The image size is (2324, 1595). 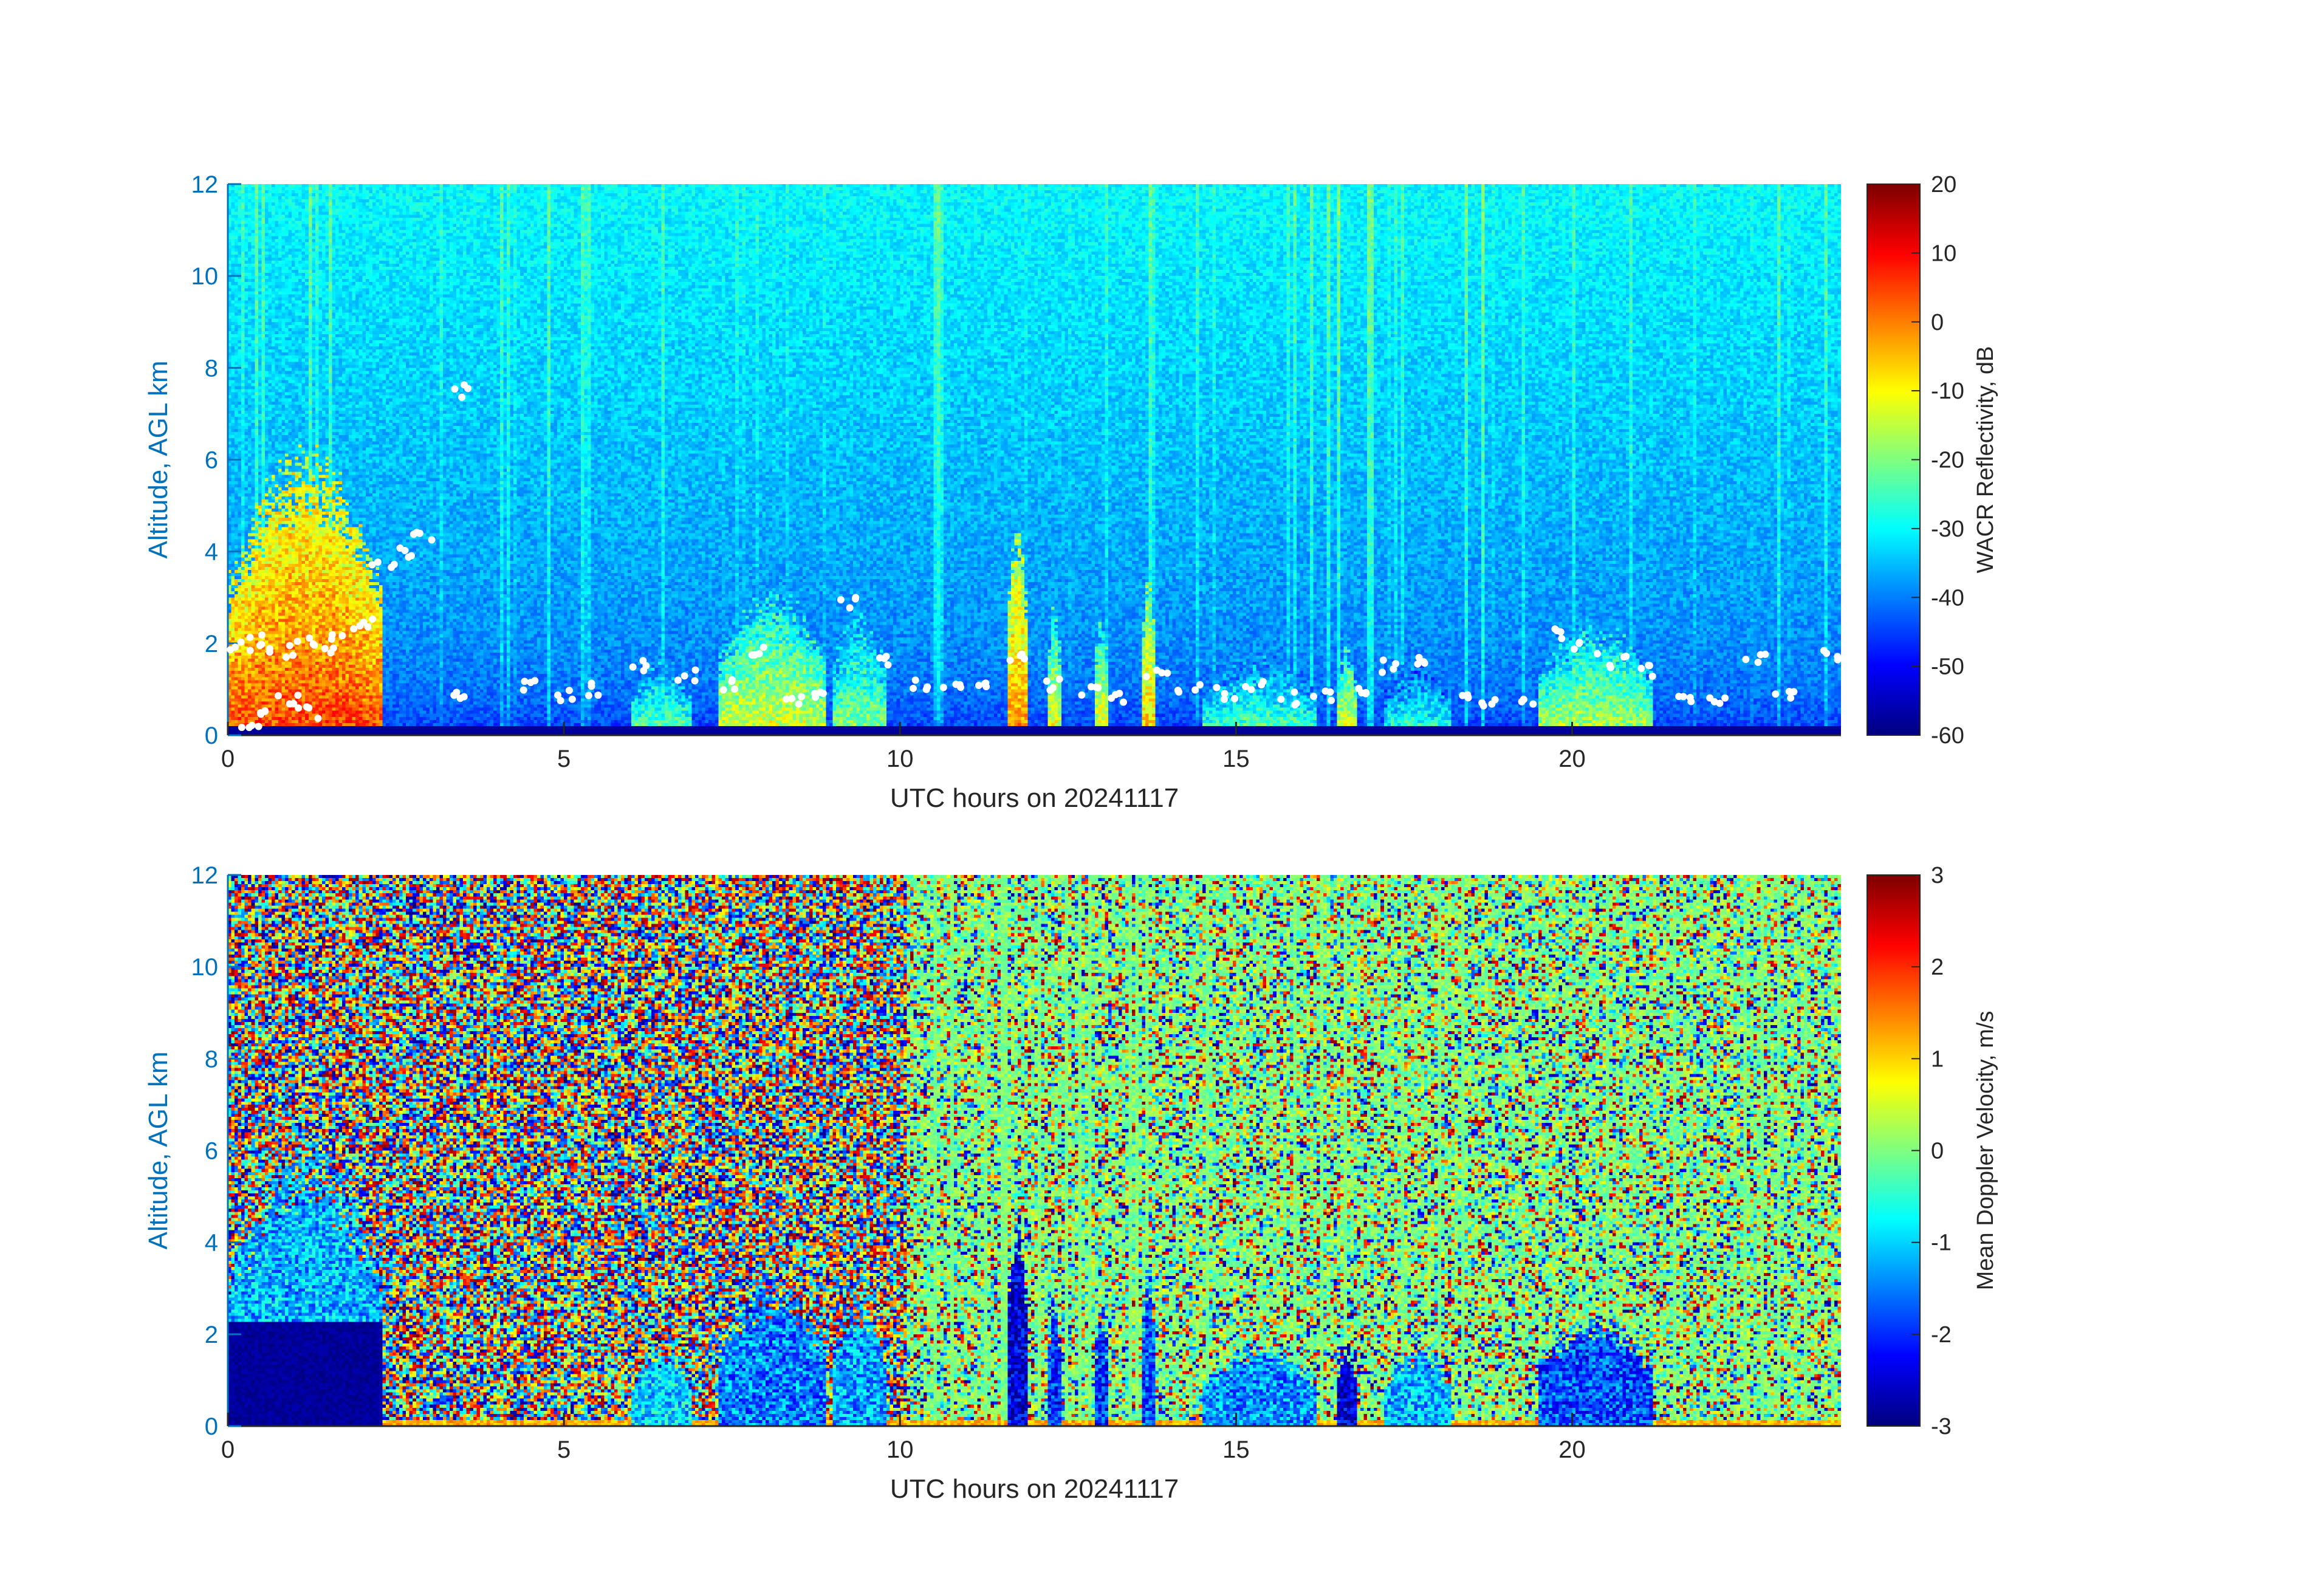 What do you see at coordinates (212, 552) in the screenshot?
I see `y-tick-label: 4` at bounding box center [212, 552].